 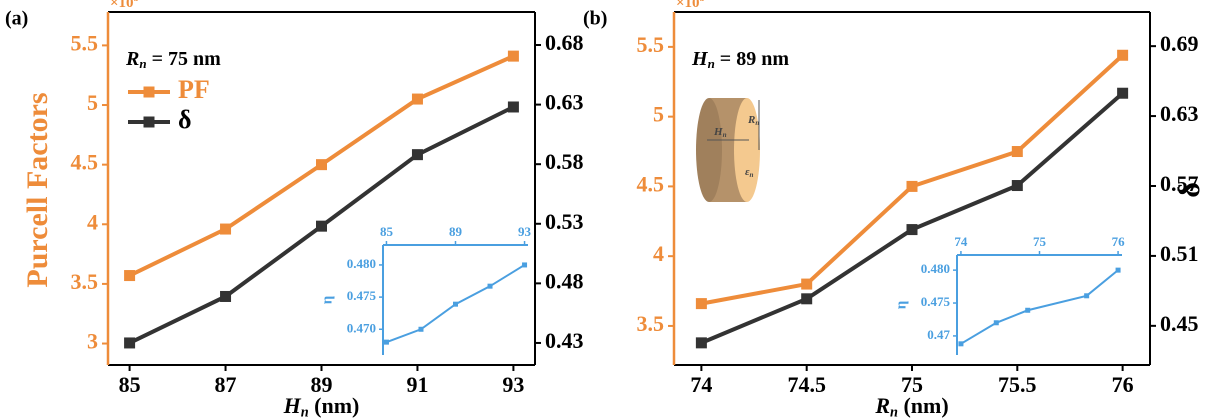 I want to click on annotation-rest: = 75 nm, so click(x=184, y=59).